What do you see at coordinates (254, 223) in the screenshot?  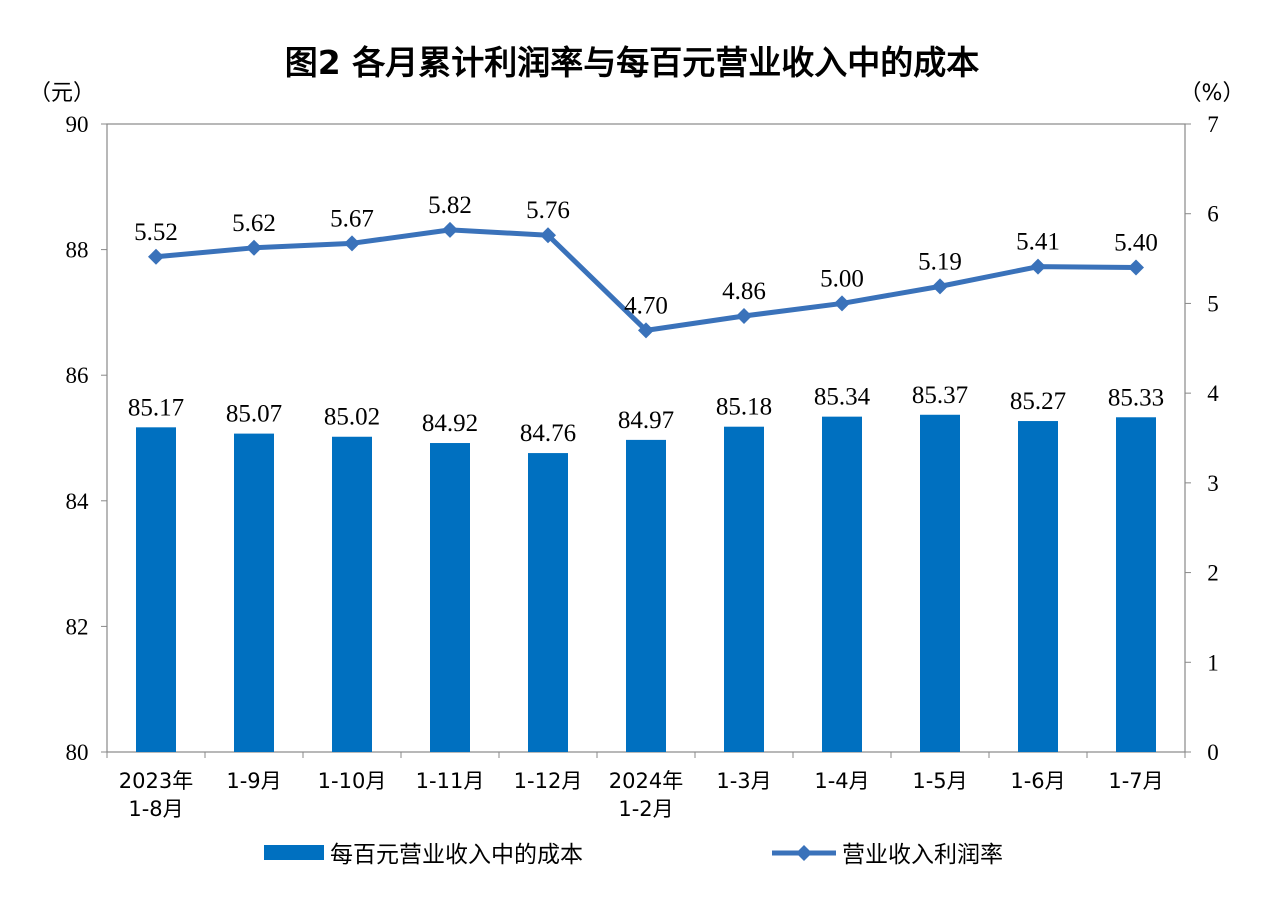 I see `line-data-label: 5.62` at bounding box center [254, 223].